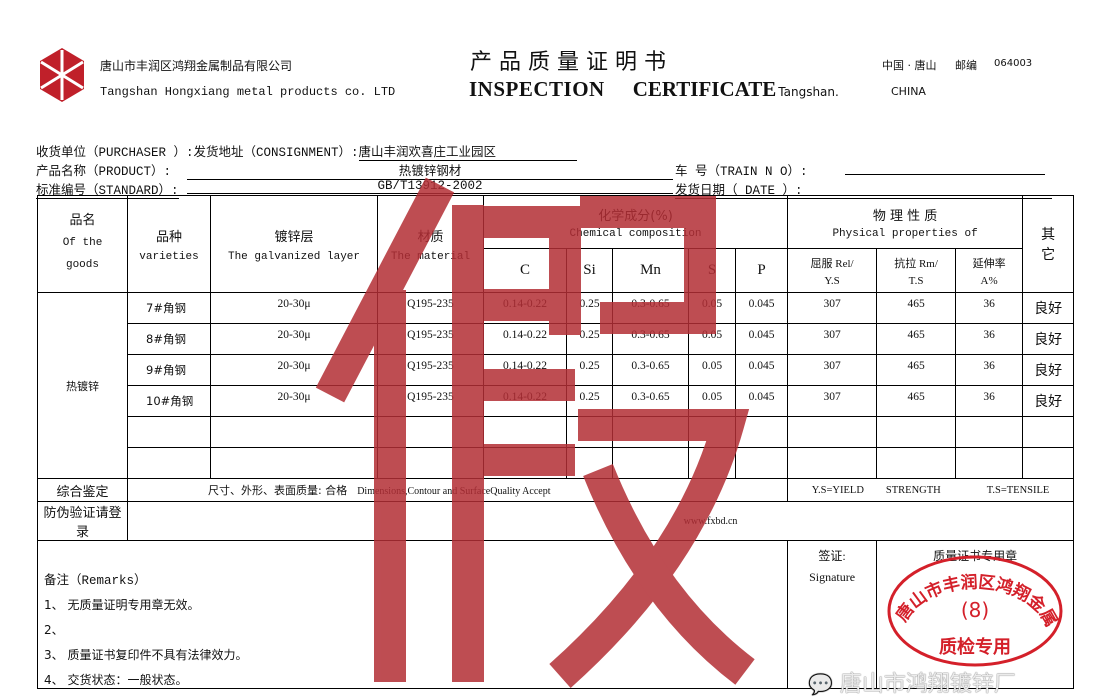 The width and height of the screenshot is (1104, 700). What do you see at coordinates (169, 432) in the screenshot?
I see `cell-variety` at bounding box center [169, 432].